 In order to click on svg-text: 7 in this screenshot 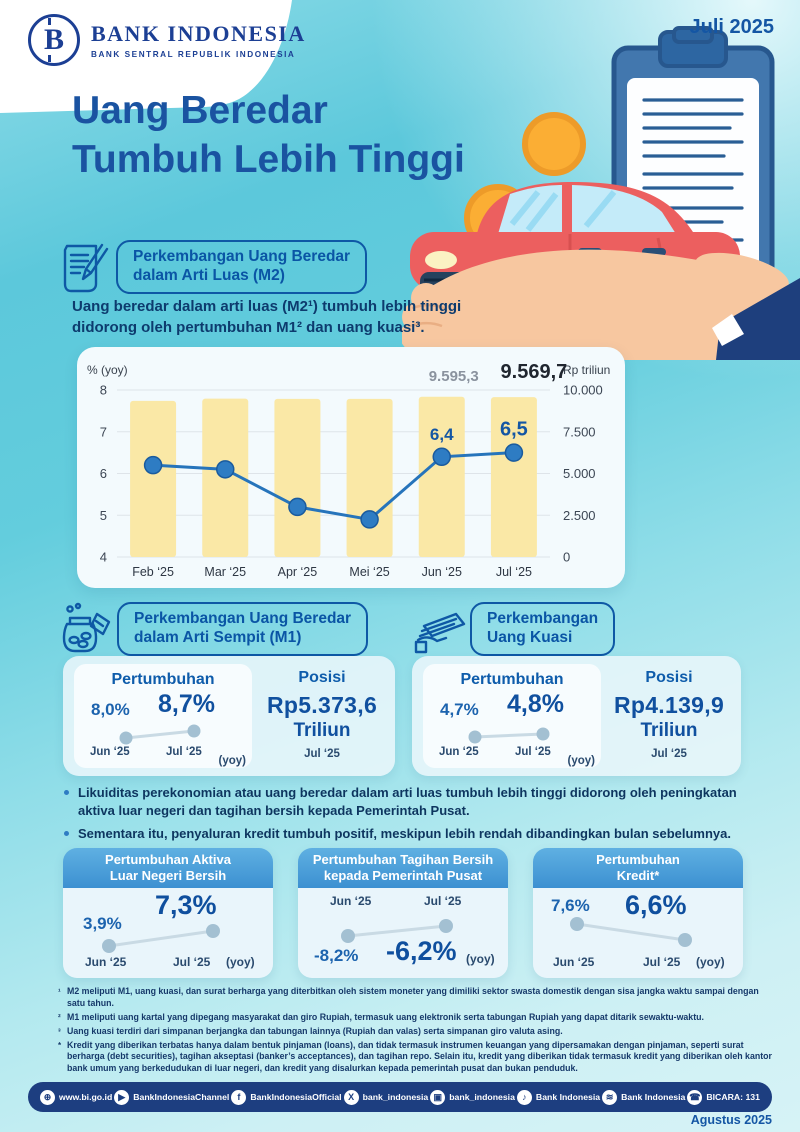, I will do `click(103, 431)`.